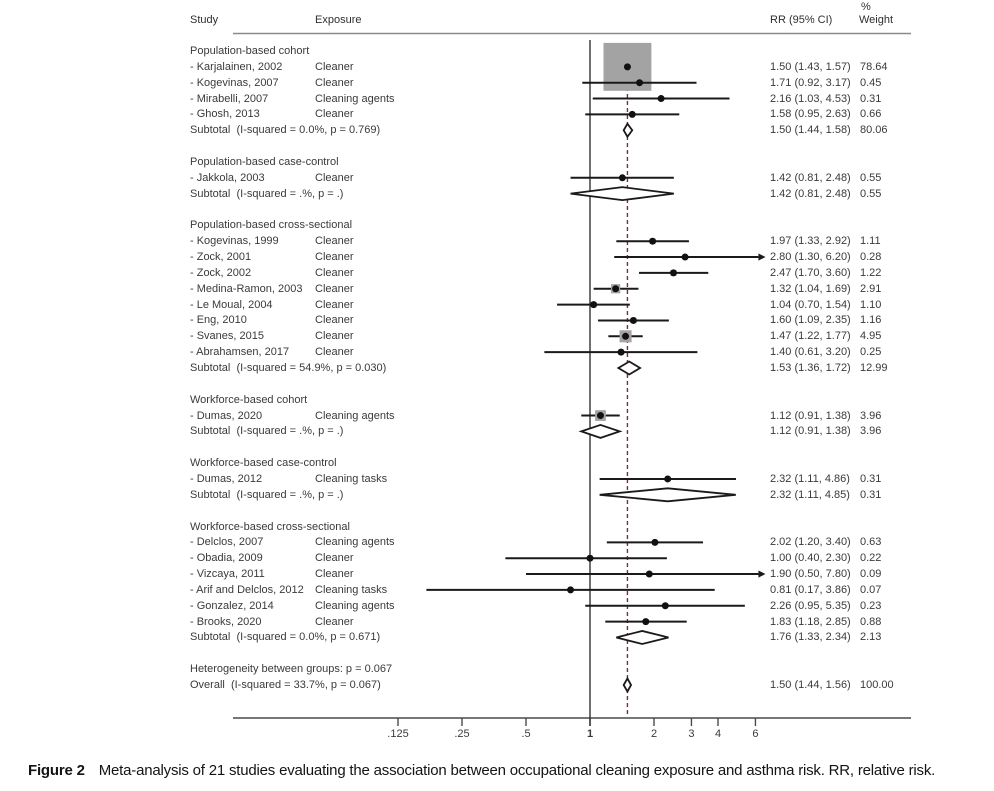 This screenshot has width=994, height=791. Describe the element at coordinates (877, 685) in the screenshot. I see `weight-value: 100.00` at that location.